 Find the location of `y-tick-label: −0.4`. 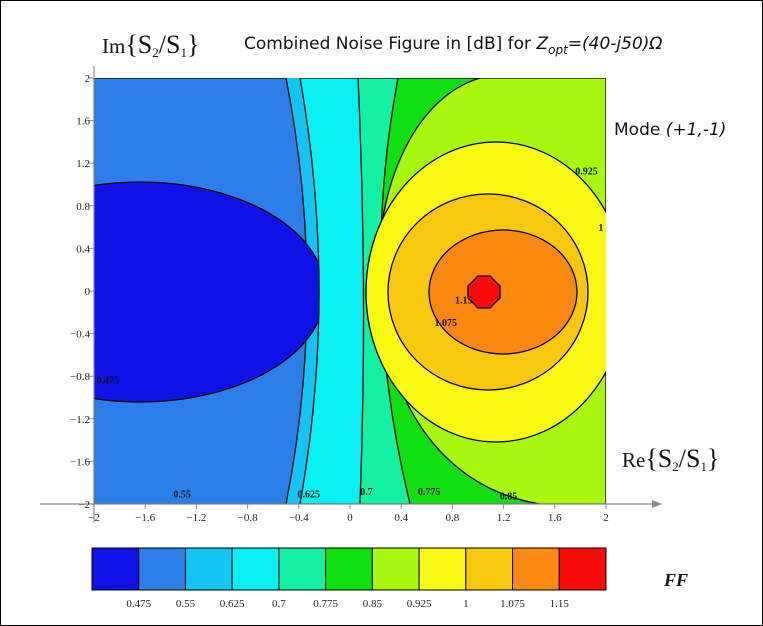

y-tick-label: −0.4 is located at coordinates (80, 335).